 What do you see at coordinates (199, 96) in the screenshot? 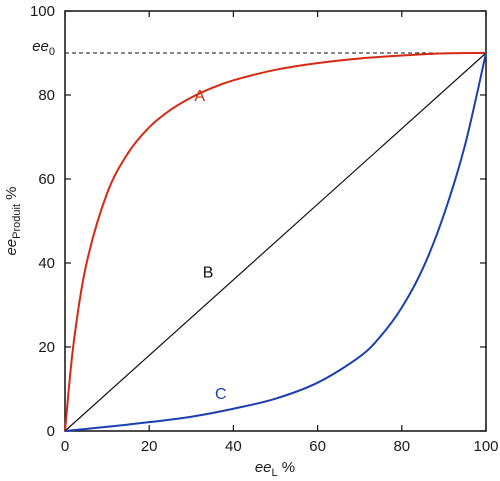
I see `series-a-label: A` at bounding box center [199, 96].